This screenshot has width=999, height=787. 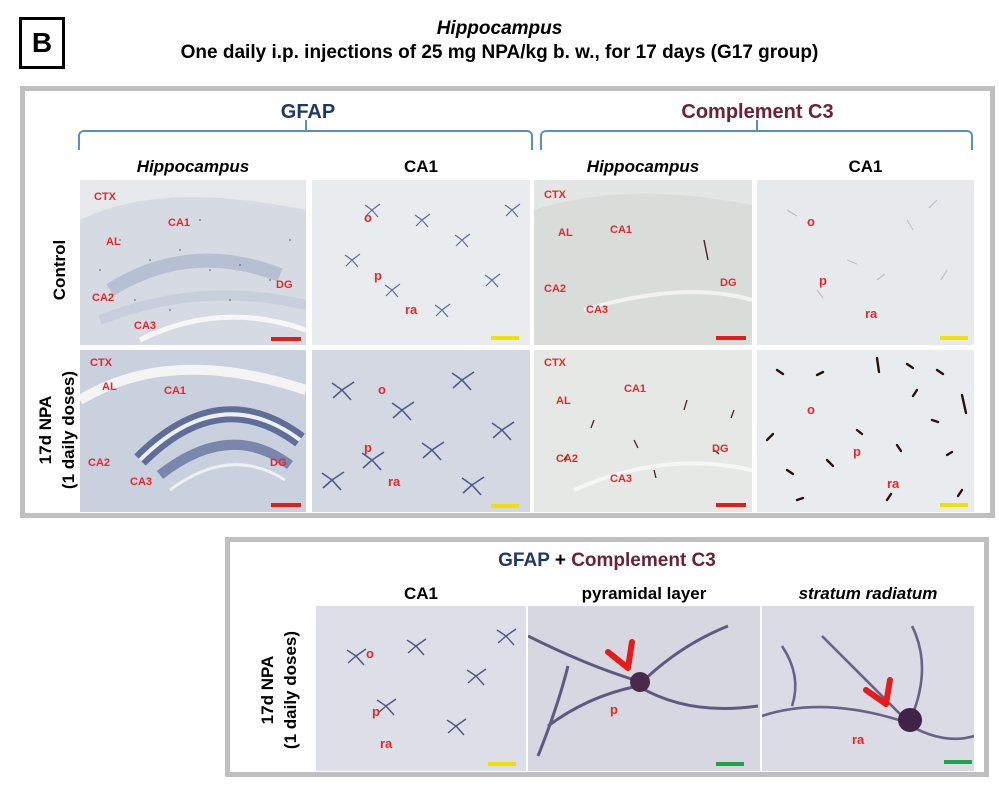 I want to click on bottom-title-c3: Complement C3, so click(x=643, y=560).